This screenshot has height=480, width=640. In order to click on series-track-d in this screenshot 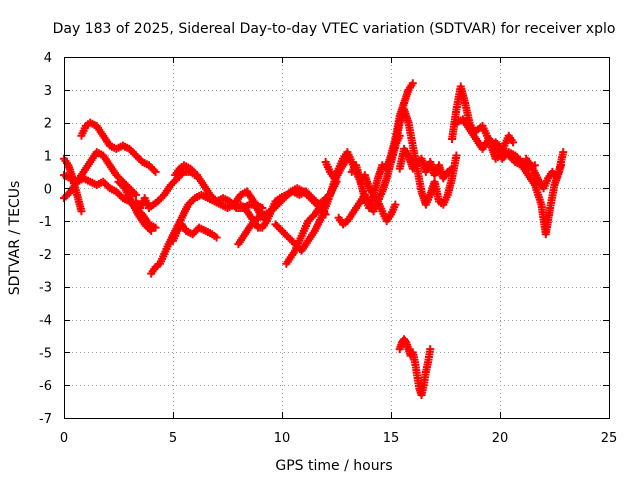, I will do `click(73, 185)`.